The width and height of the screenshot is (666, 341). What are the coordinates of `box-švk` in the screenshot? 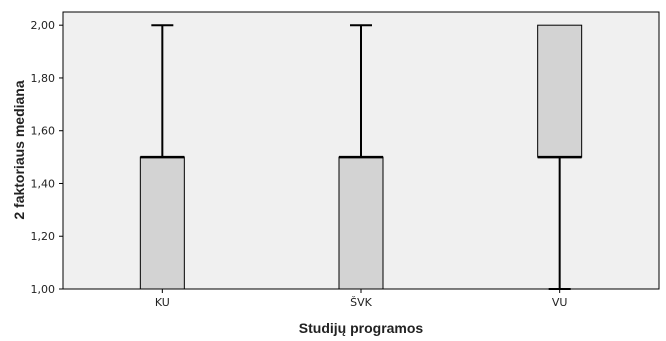 It's located at (361, 157).